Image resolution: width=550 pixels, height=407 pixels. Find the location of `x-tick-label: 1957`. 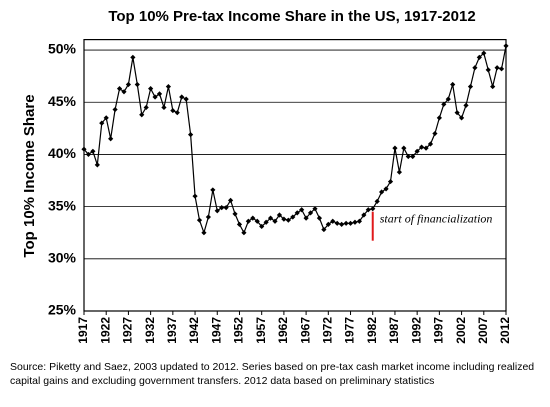

x-tick-label: 1957 is located at coordinates (261, 330).